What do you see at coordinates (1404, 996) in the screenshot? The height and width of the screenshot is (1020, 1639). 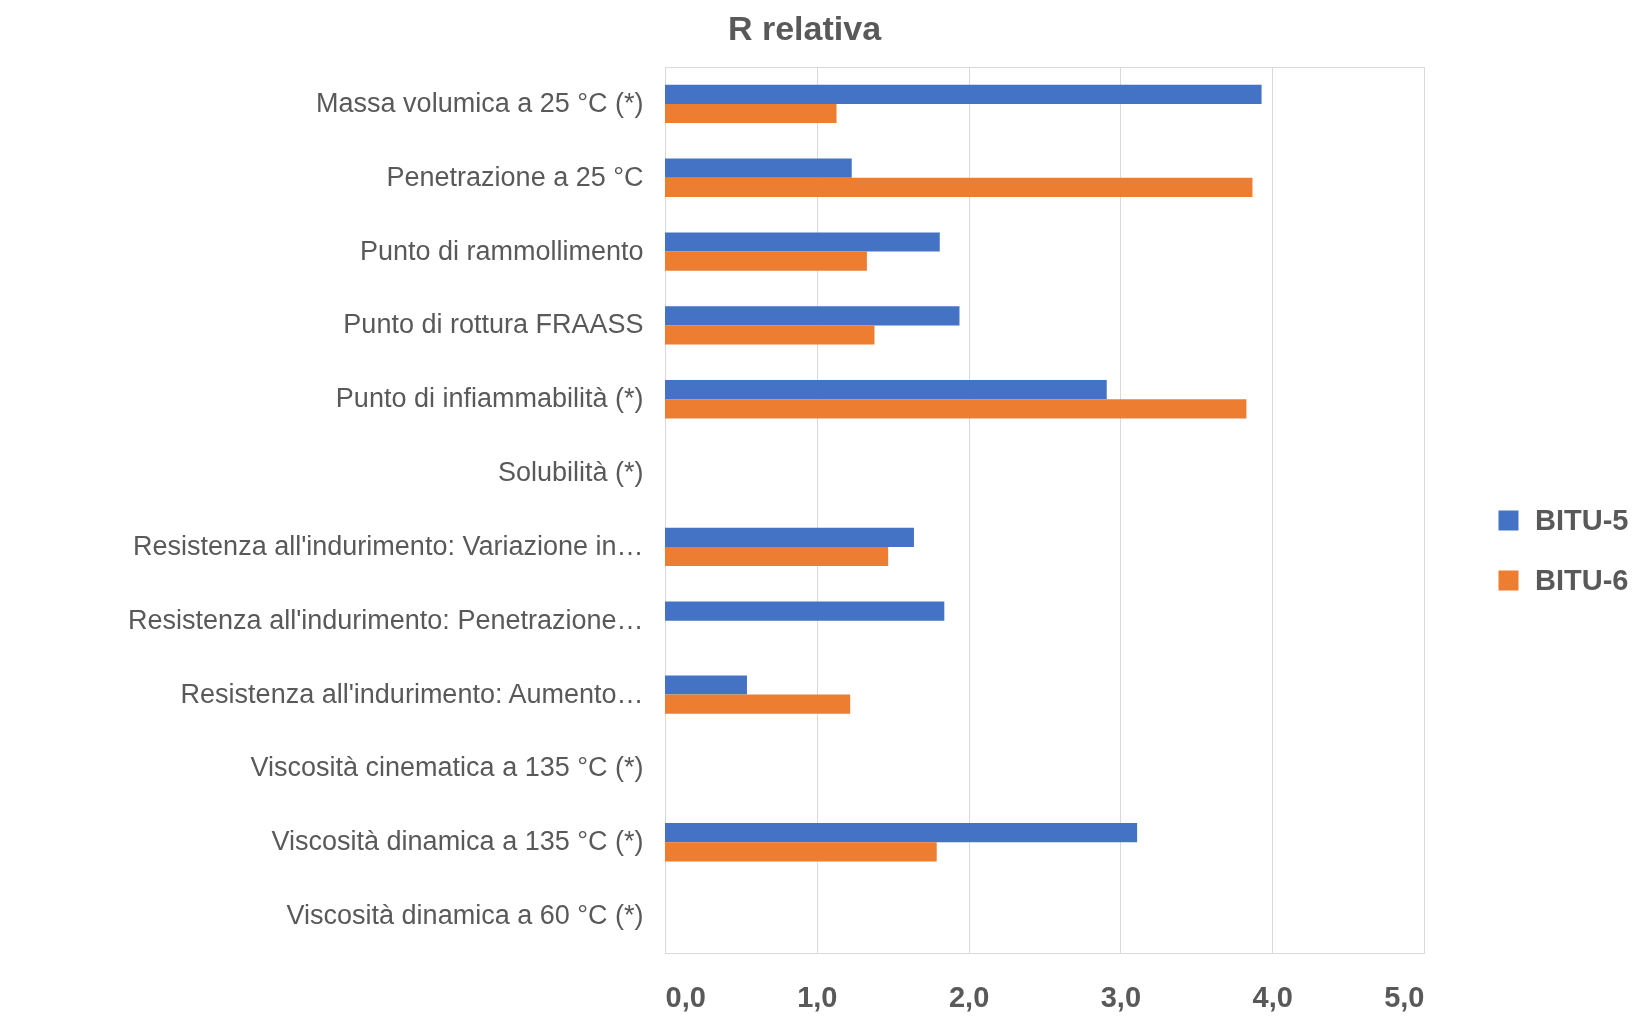 I see `x-tick-label: 5,0` at bounding box center [1404, 996].